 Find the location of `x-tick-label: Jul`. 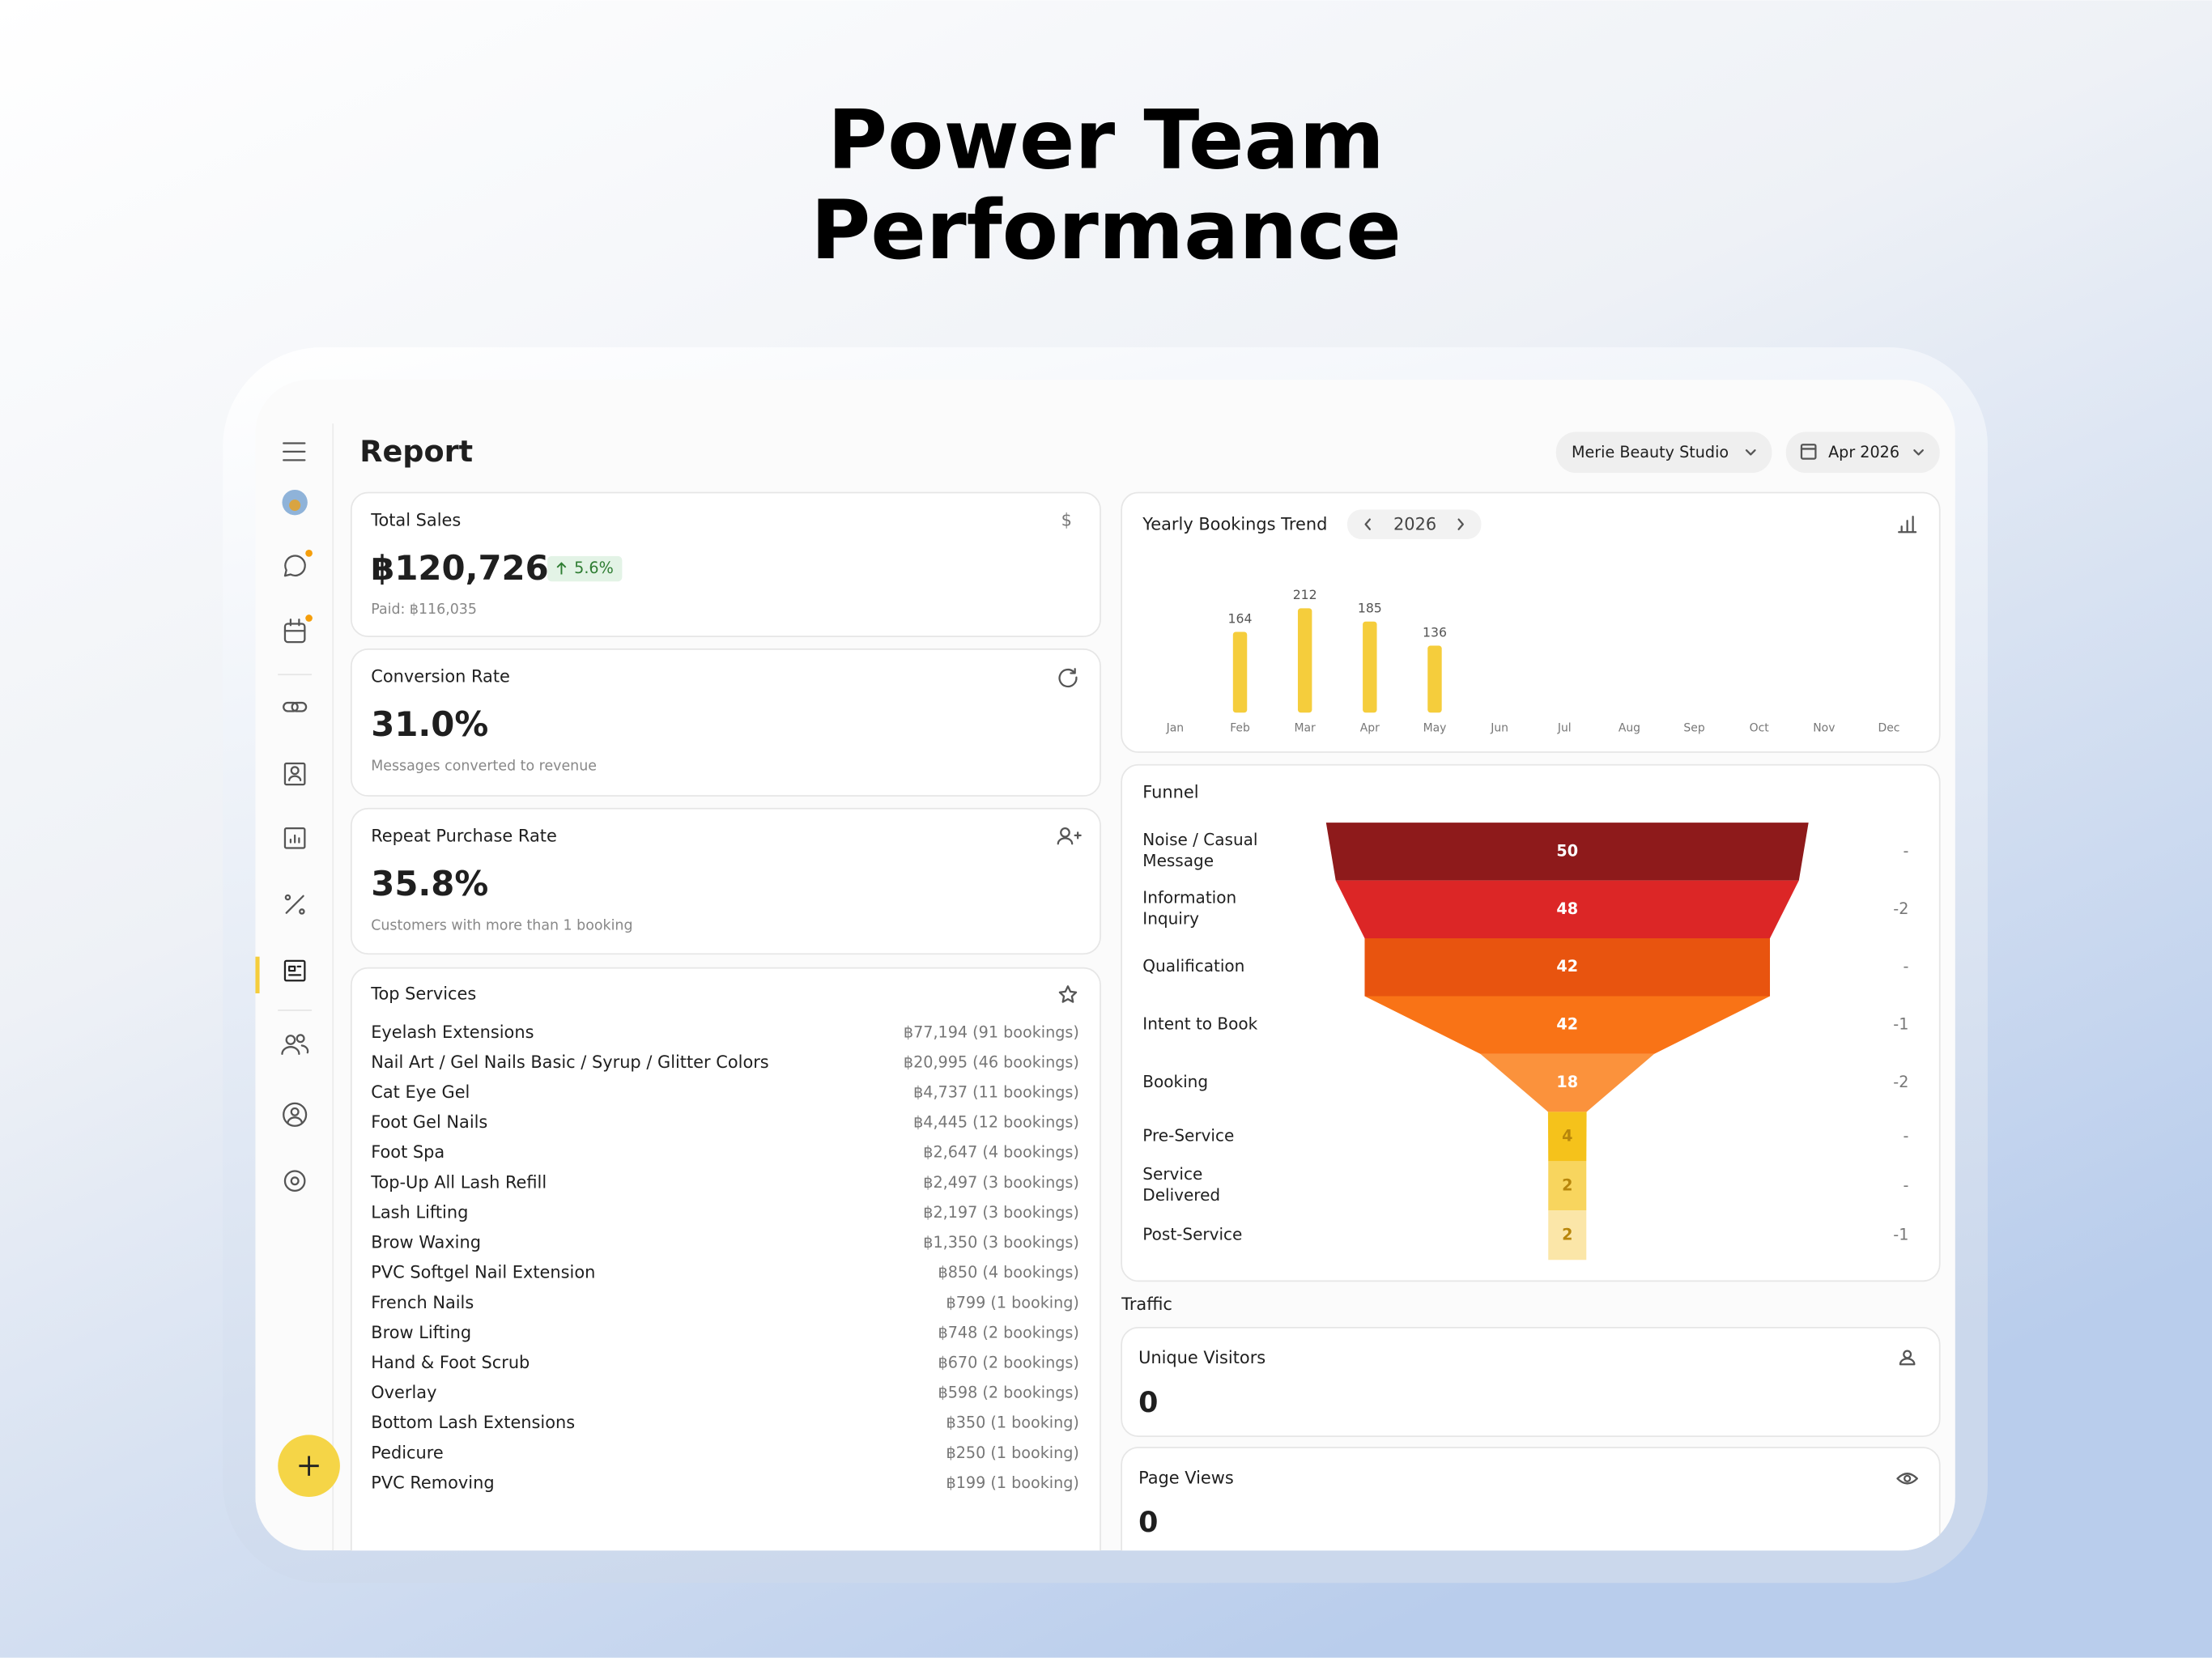

x-tick-label: Jul is located at coordinates (1565, 727).